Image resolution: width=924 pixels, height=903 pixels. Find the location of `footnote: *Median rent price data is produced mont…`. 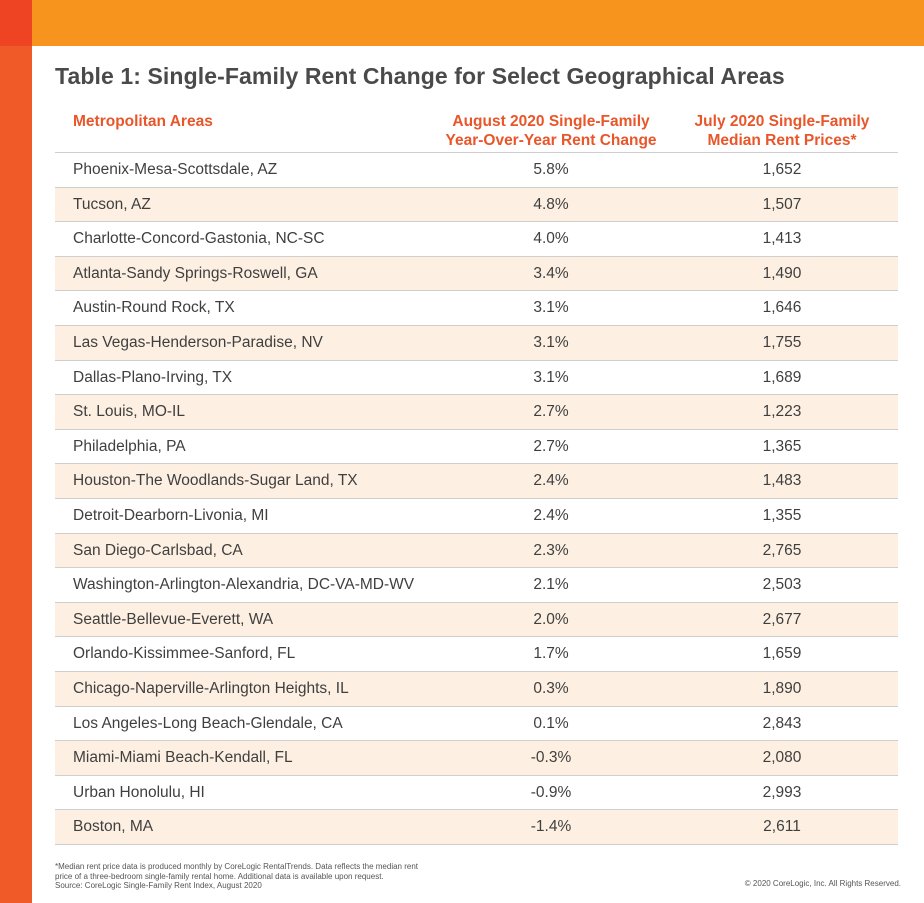

footnote: *Median rent price data is produced mont… is located at coordinates (250, 876).